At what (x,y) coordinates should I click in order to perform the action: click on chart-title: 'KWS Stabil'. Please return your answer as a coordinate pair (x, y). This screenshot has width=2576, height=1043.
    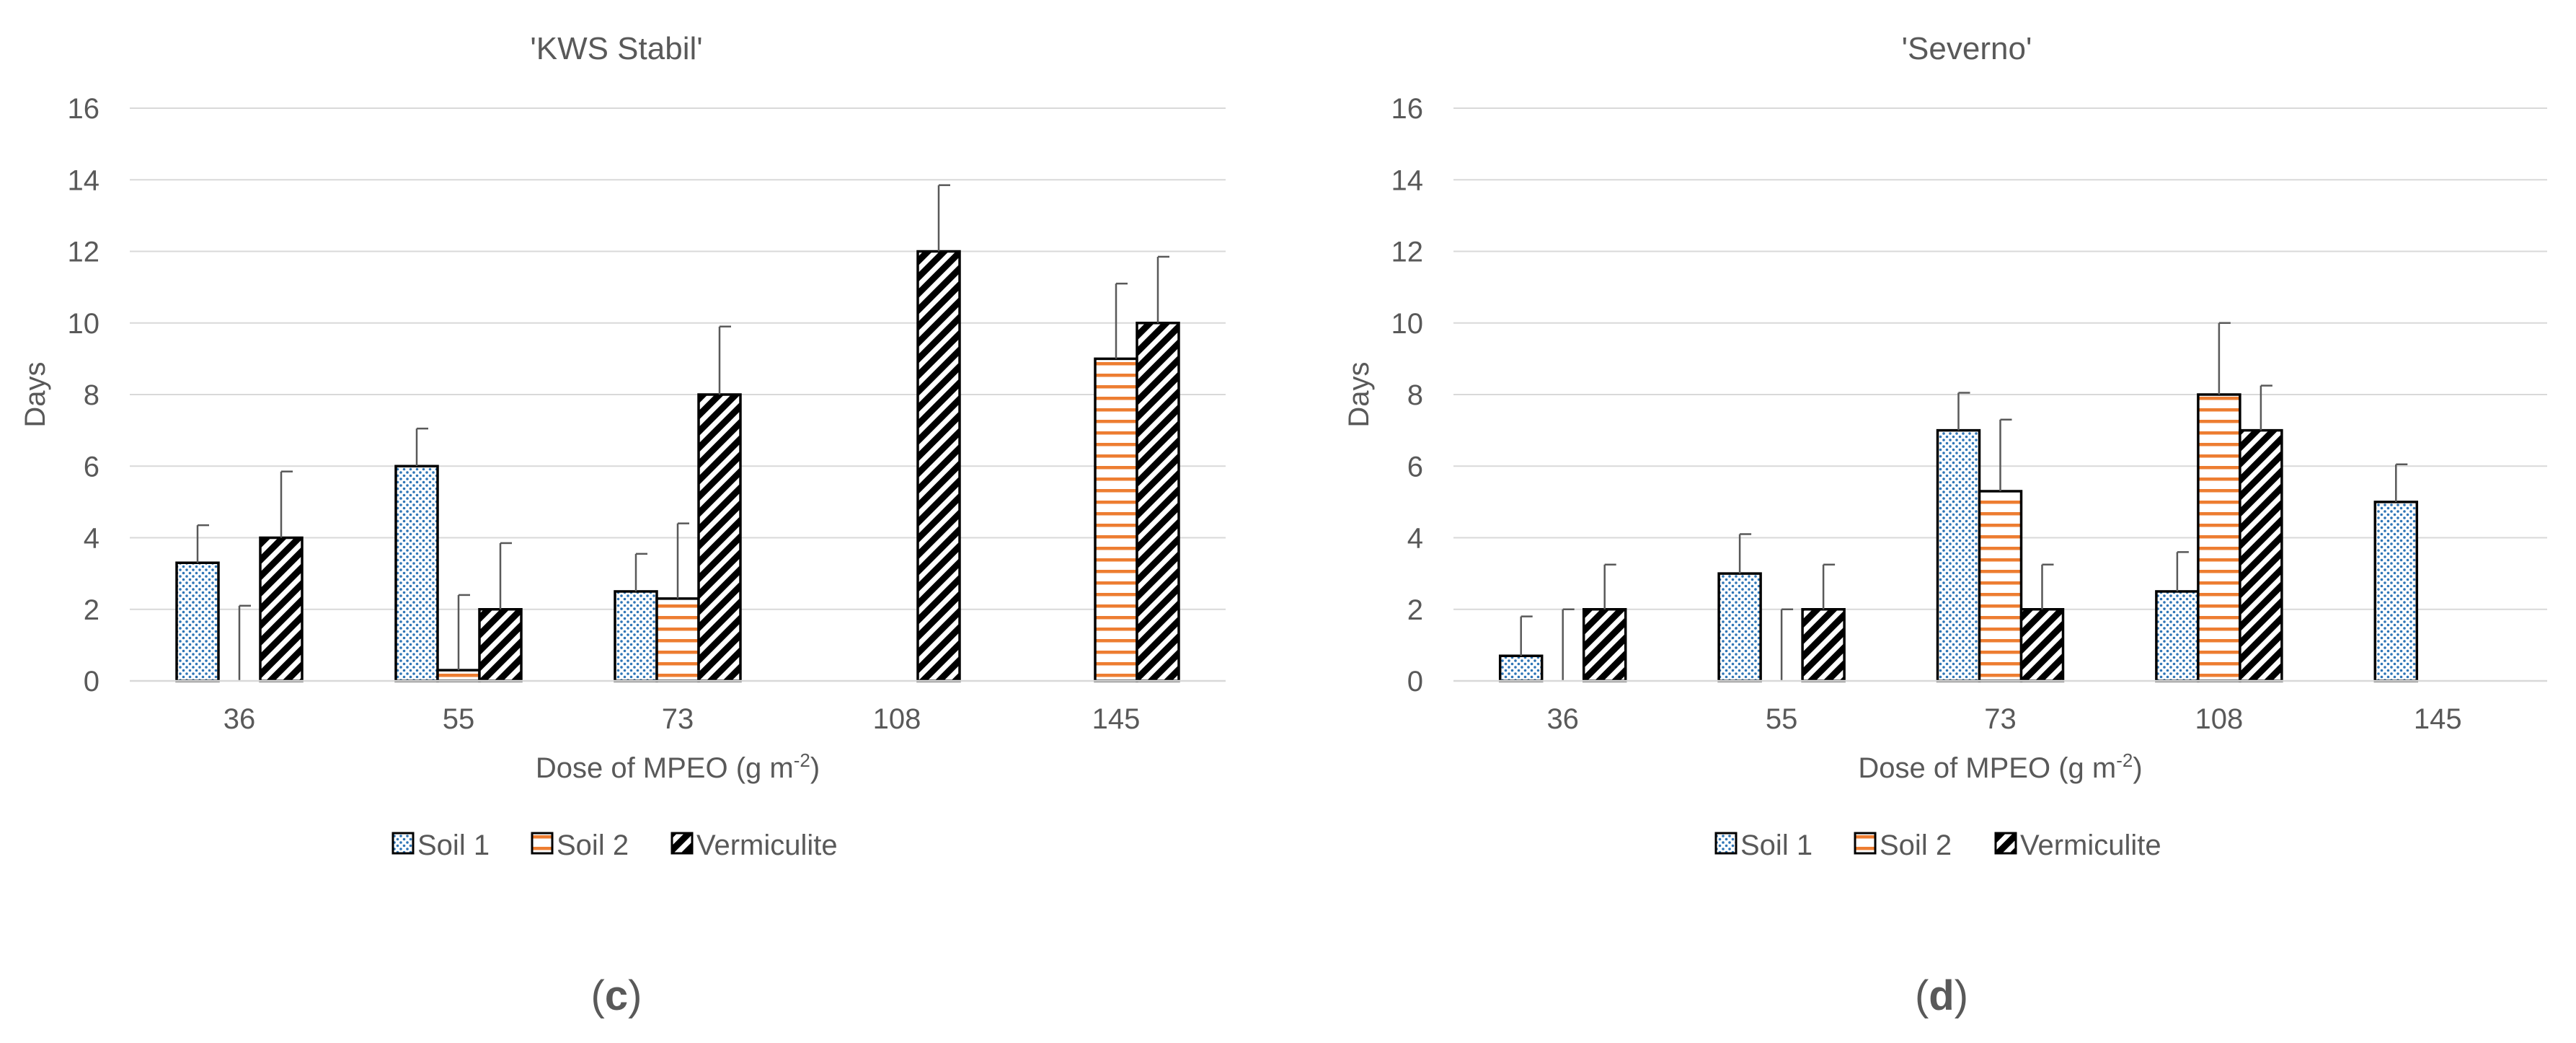
    Looking at the image, I should click on (616, 48).